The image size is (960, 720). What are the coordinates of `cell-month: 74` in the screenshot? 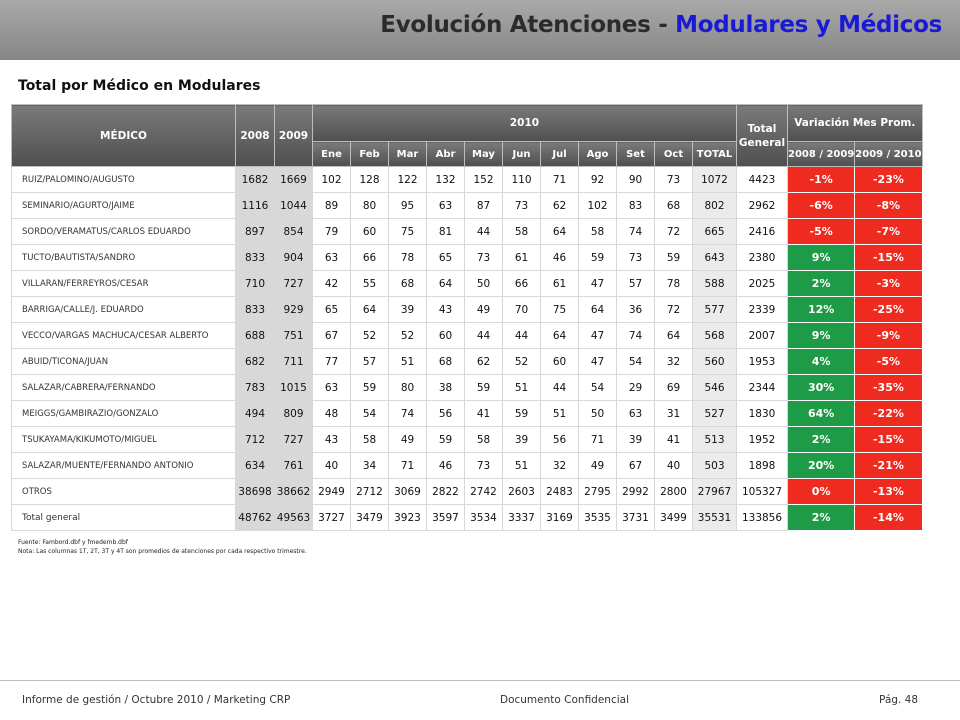 It's located at (635, 335).